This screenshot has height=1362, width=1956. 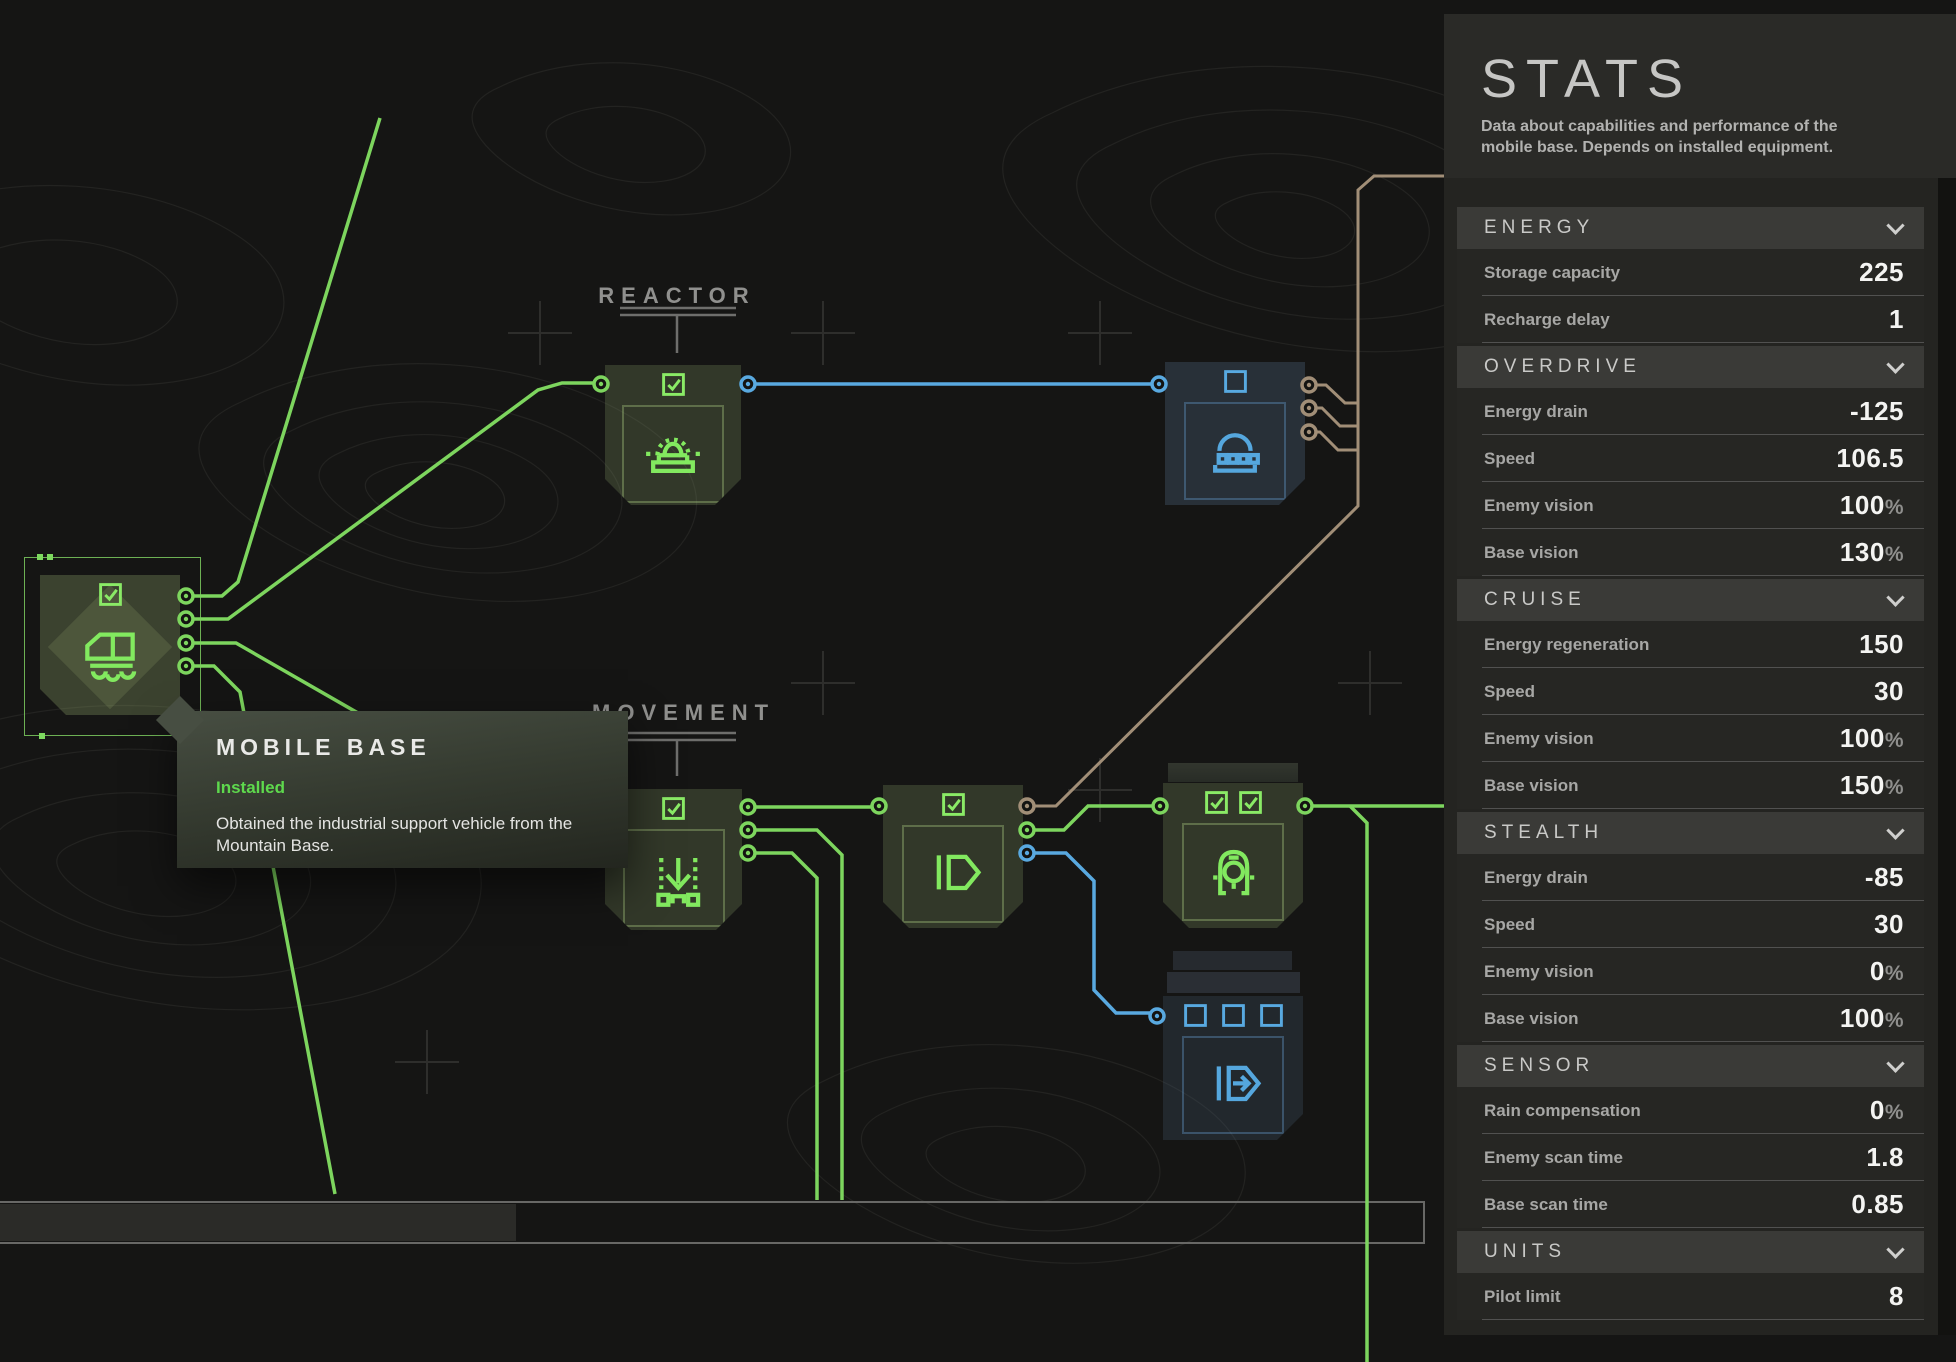 I want to click on engine-module-icon, so click(x=953, y=871).